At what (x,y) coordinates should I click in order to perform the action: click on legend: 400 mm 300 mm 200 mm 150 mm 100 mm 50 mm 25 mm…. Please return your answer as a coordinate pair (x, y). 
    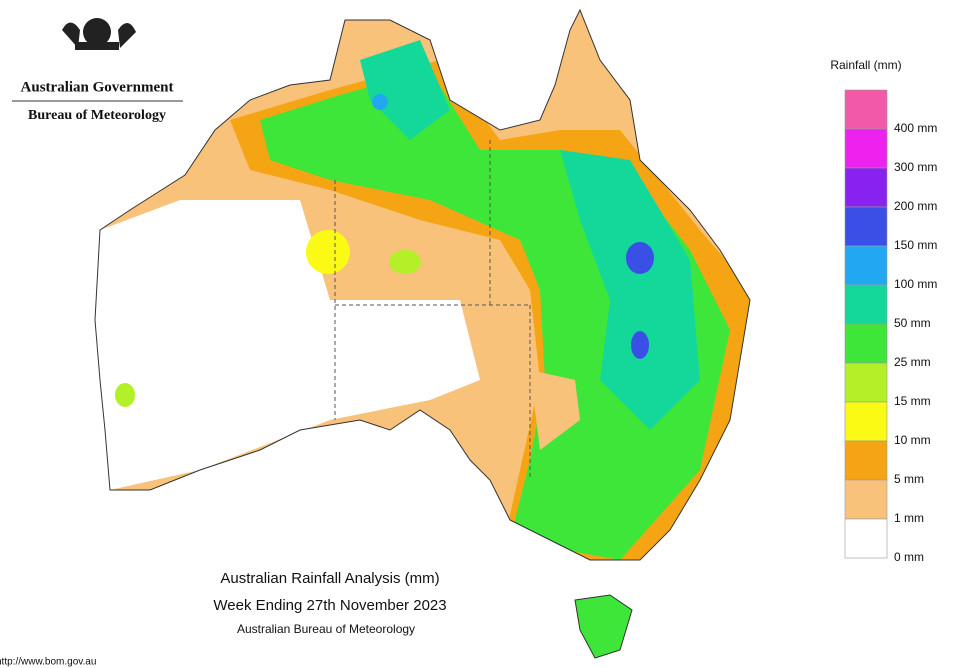
    Looking at the image, I should click on (890, 326).